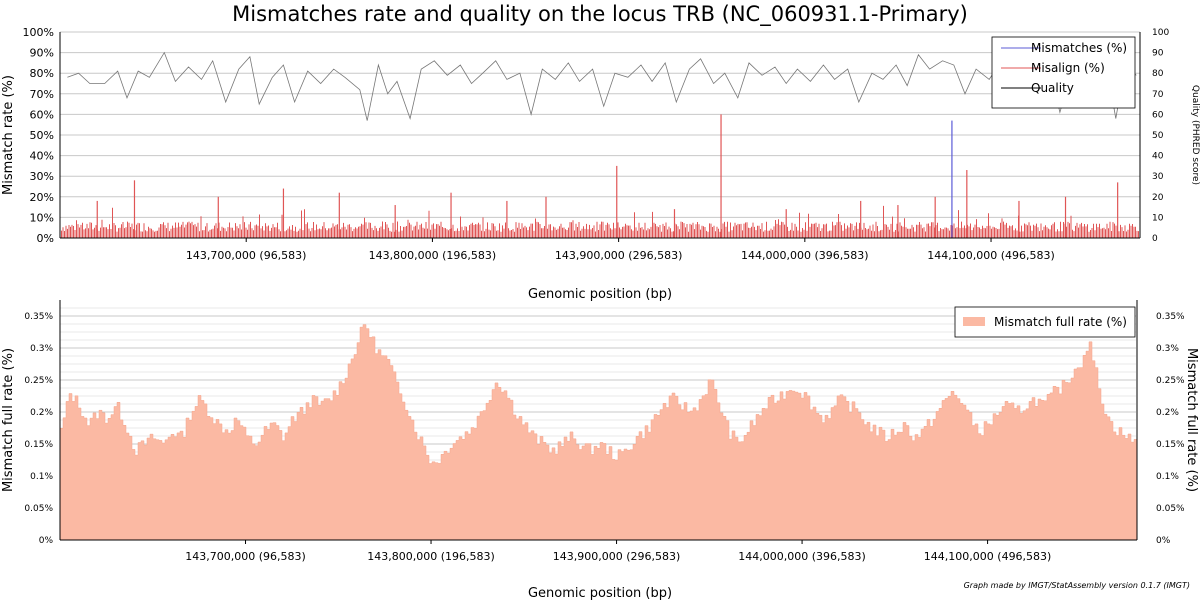 Image resolution: width=1200 pixels, height=600 pixels. I want to click on y2-tick-label: 70, so click(1158, 95).